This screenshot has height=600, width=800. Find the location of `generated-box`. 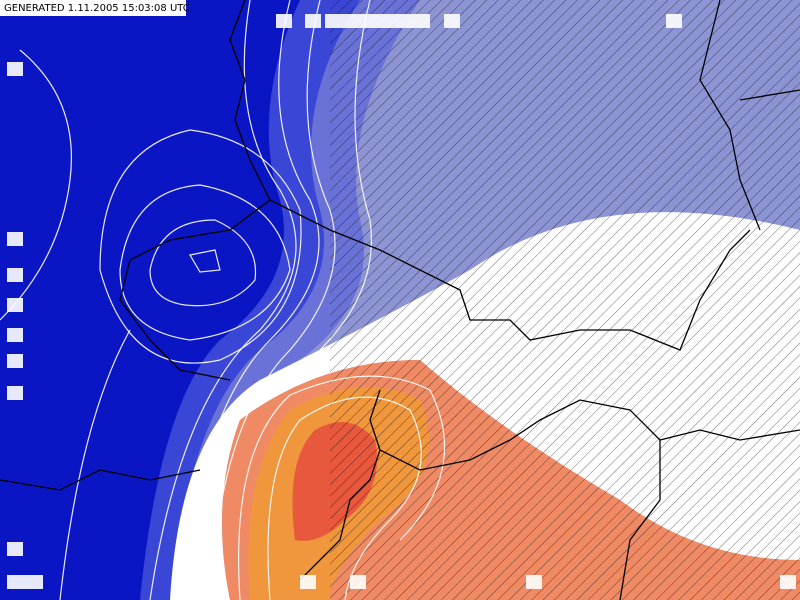

generated-box is located at coordinates (93, 8).